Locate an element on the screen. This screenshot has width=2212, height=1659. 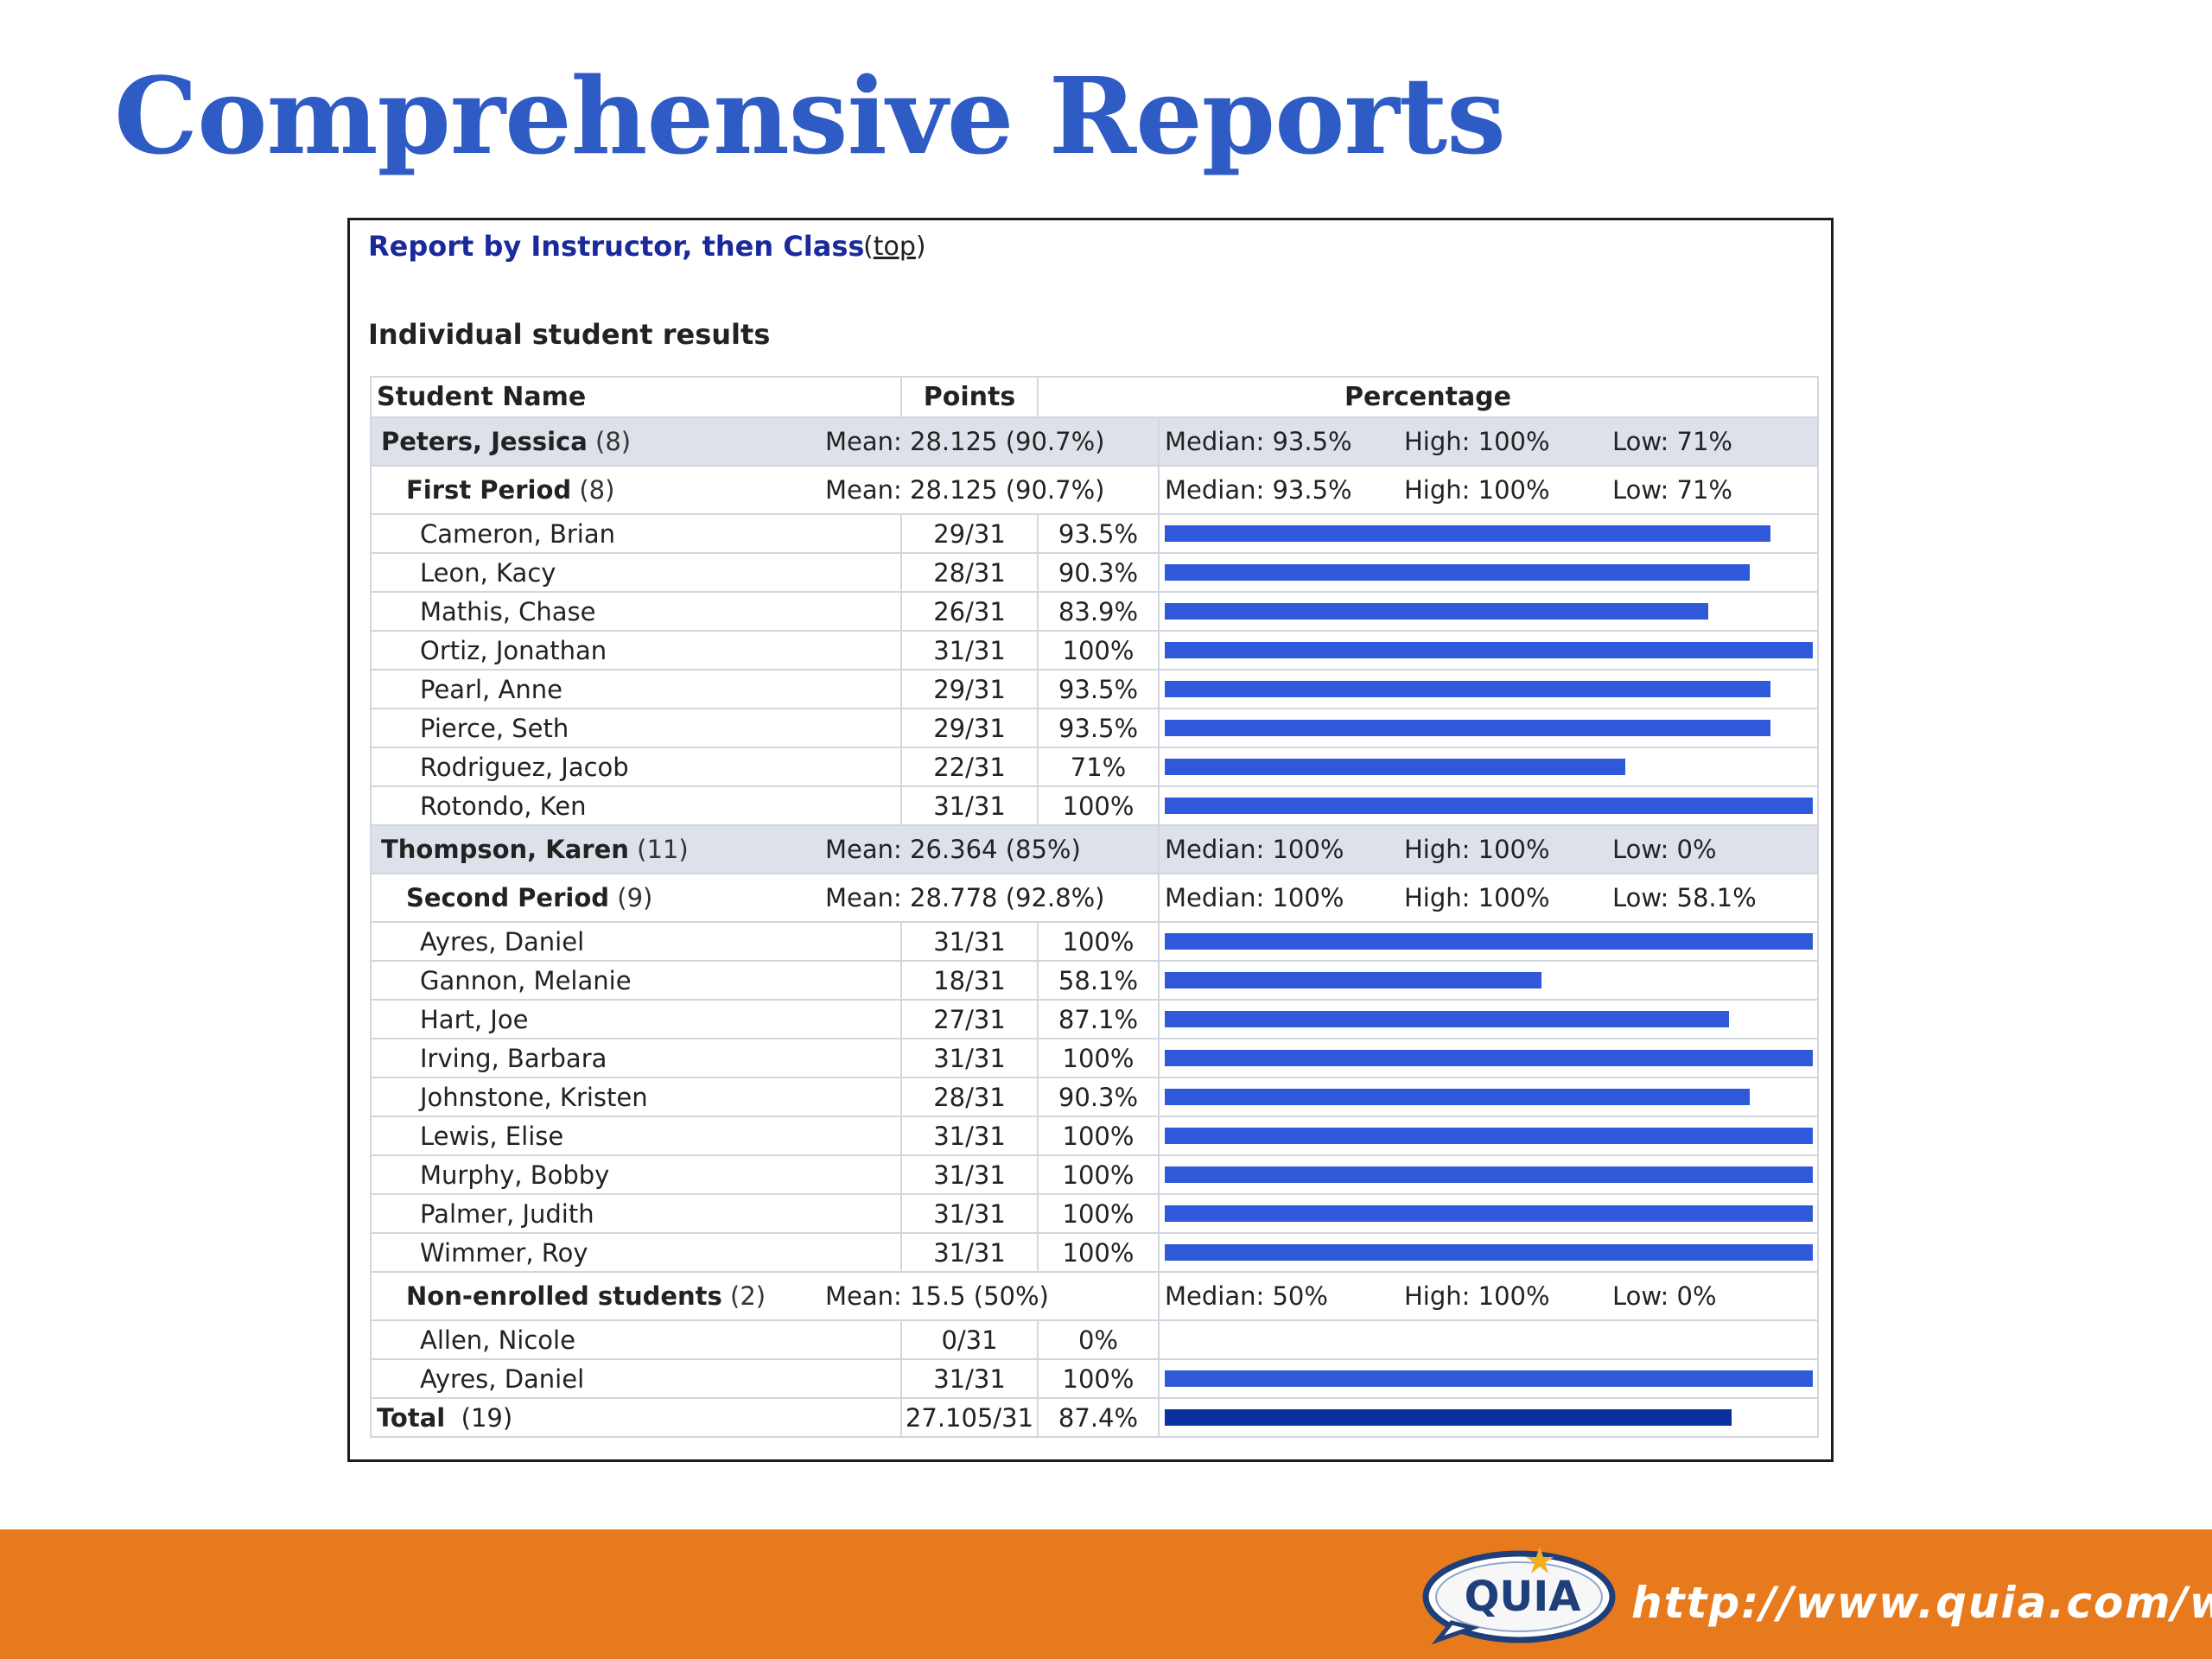
top-link-text: top is located at coordinates (894, 247).